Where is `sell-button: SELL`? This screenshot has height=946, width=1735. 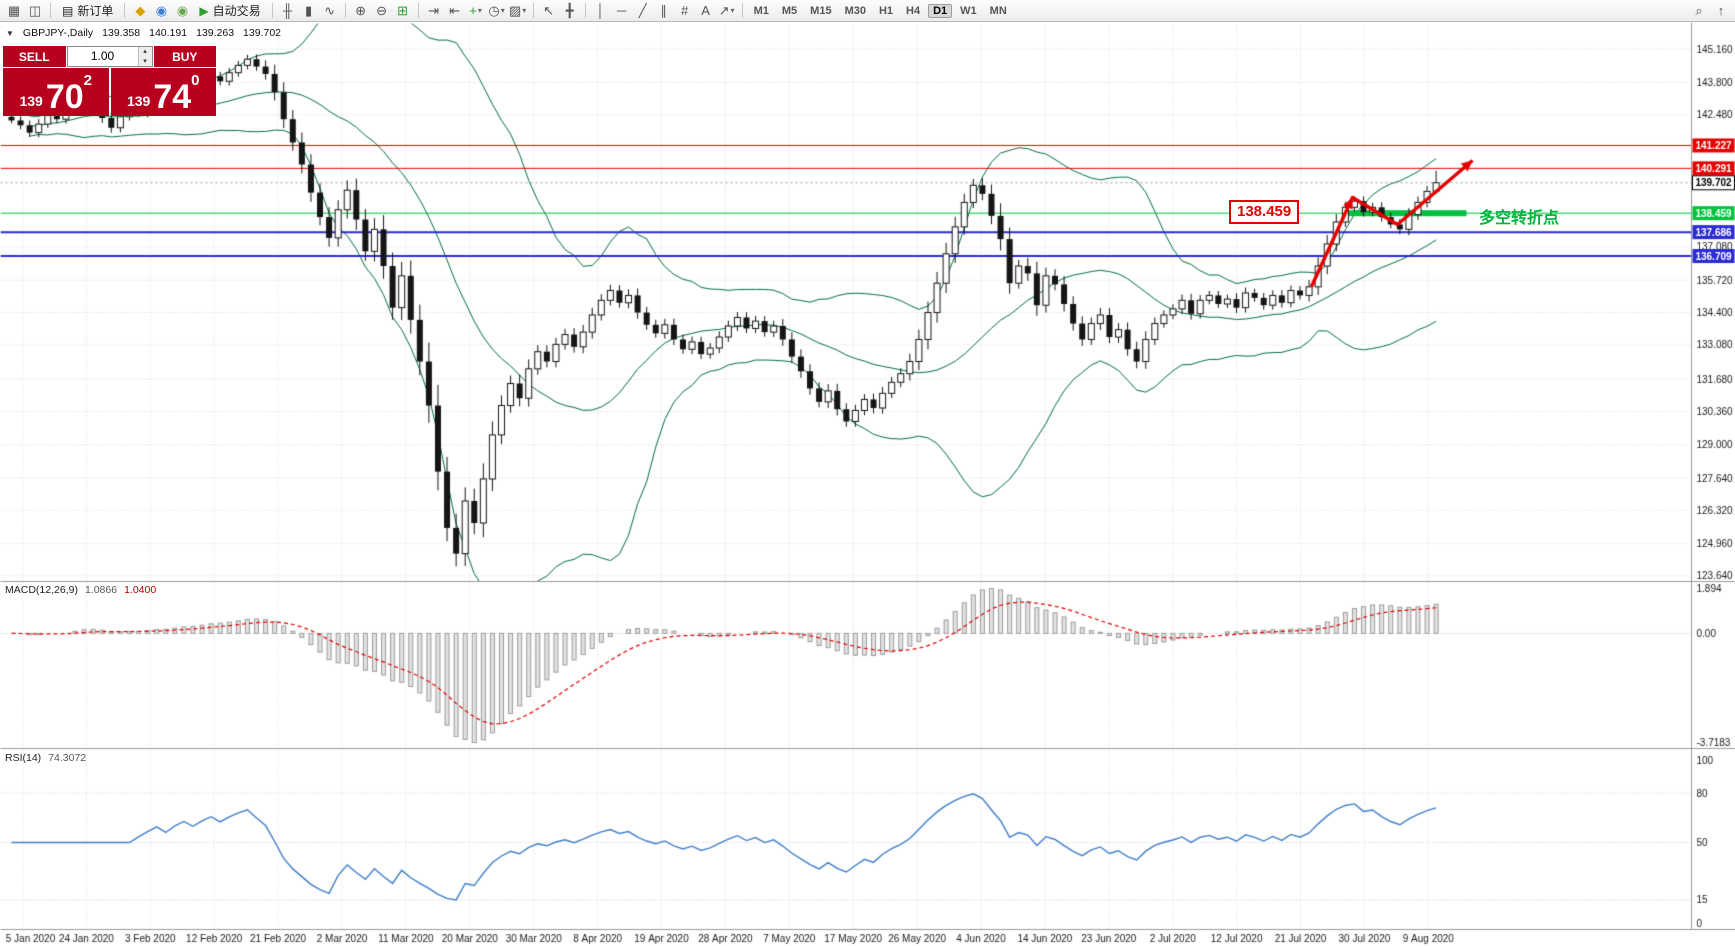
sell-button: SELL is located at coordinates (34, 56).